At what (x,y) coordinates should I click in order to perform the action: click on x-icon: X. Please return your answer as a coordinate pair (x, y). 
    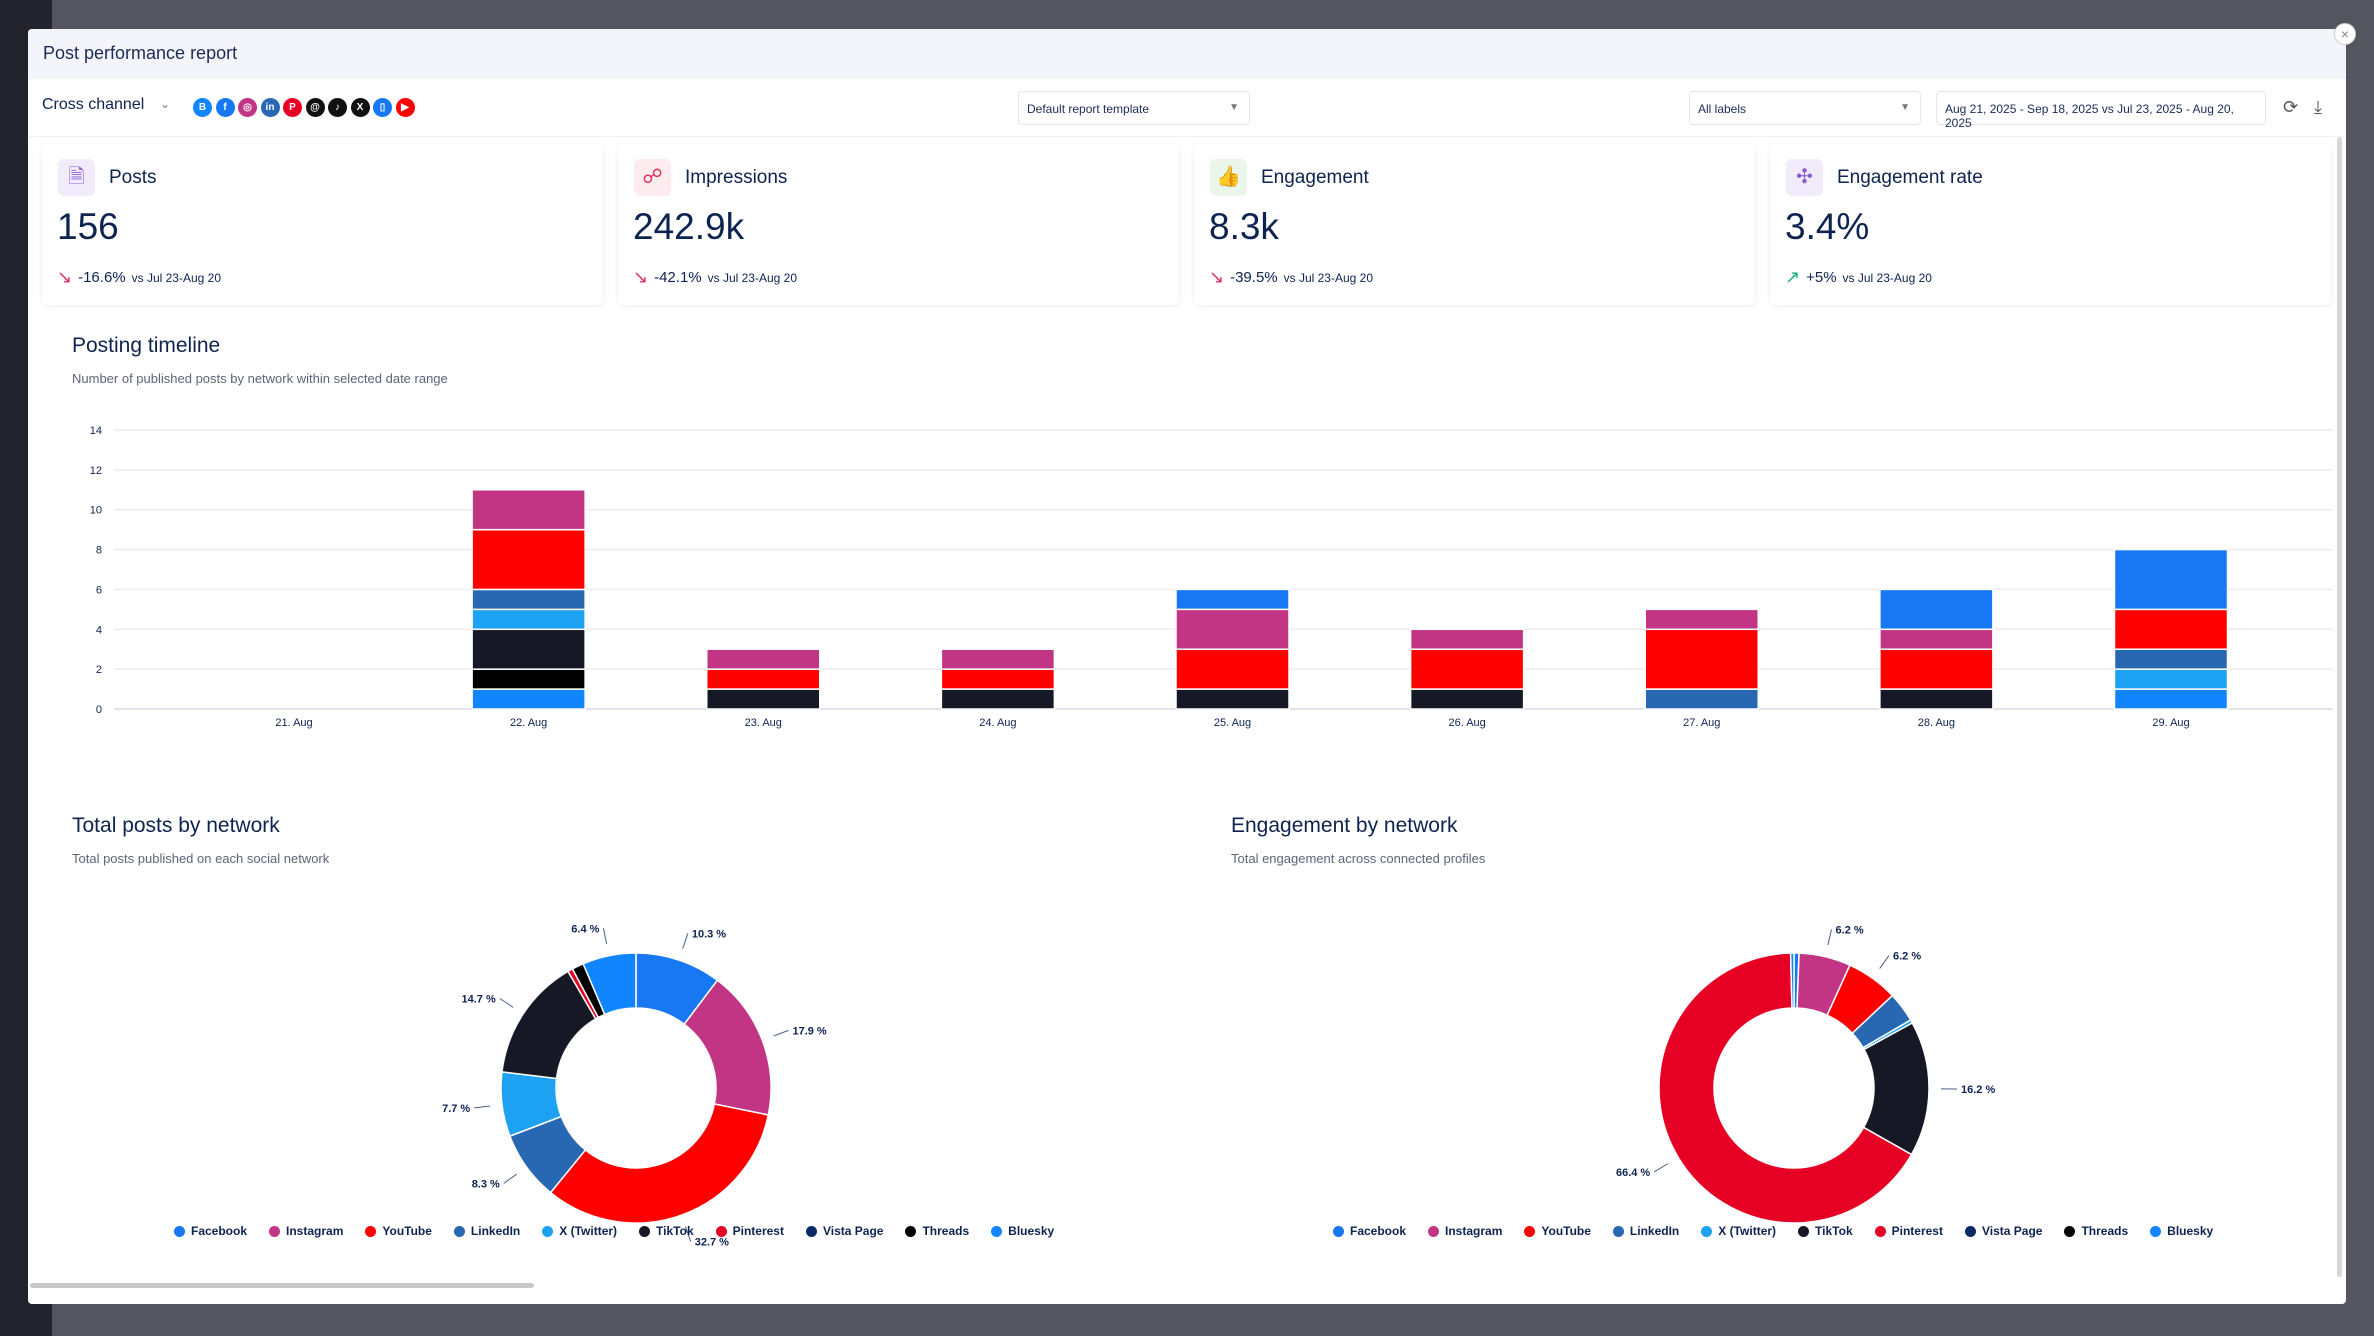
    Looking at the image, I should click on (360, 107).